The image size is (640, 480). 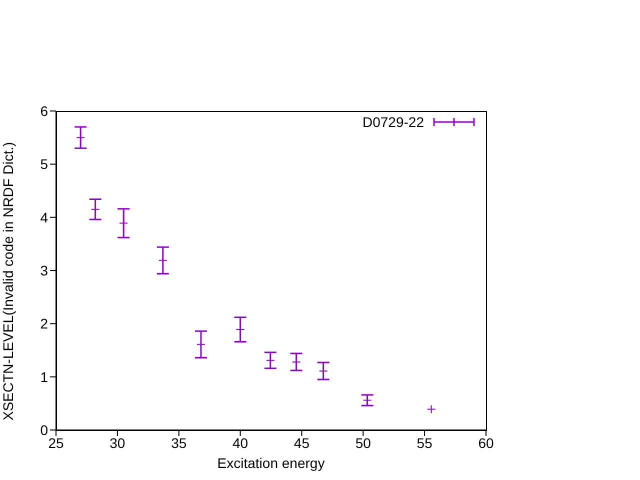 I want to click on y-tick-label: 3, so click(x=44, y=270).